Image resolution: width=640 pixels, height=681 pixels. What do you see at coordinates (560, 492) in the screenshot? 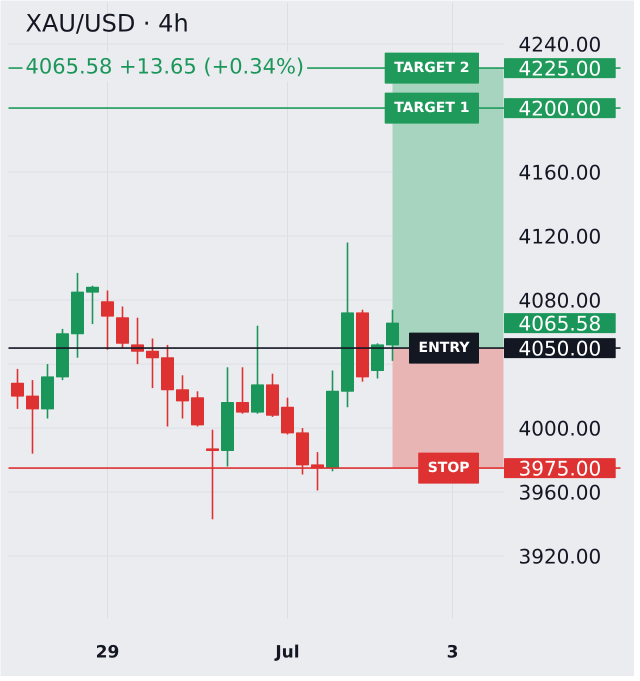
I see `y-tick-label: 3960.00` at bounding box center [560, 492].